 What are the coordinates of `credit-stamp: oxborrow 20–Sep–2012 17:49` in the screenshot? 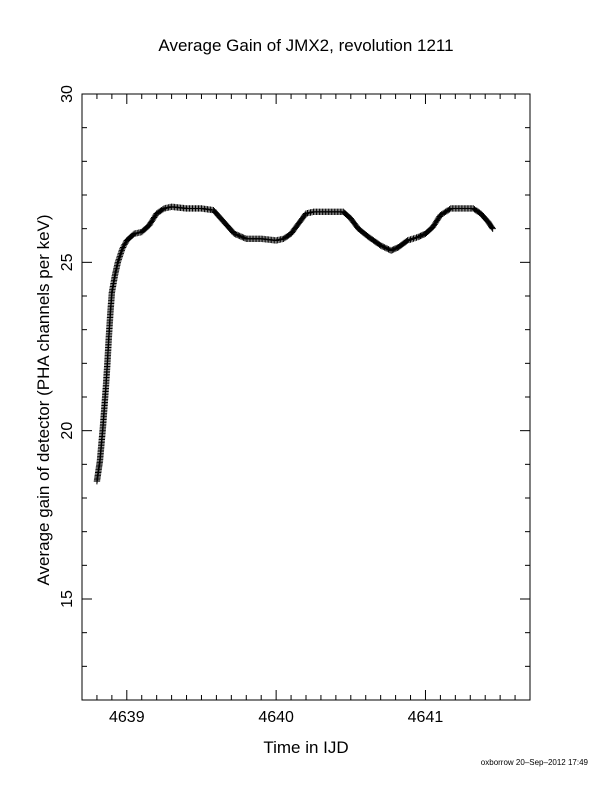 It's located at (534, 762).